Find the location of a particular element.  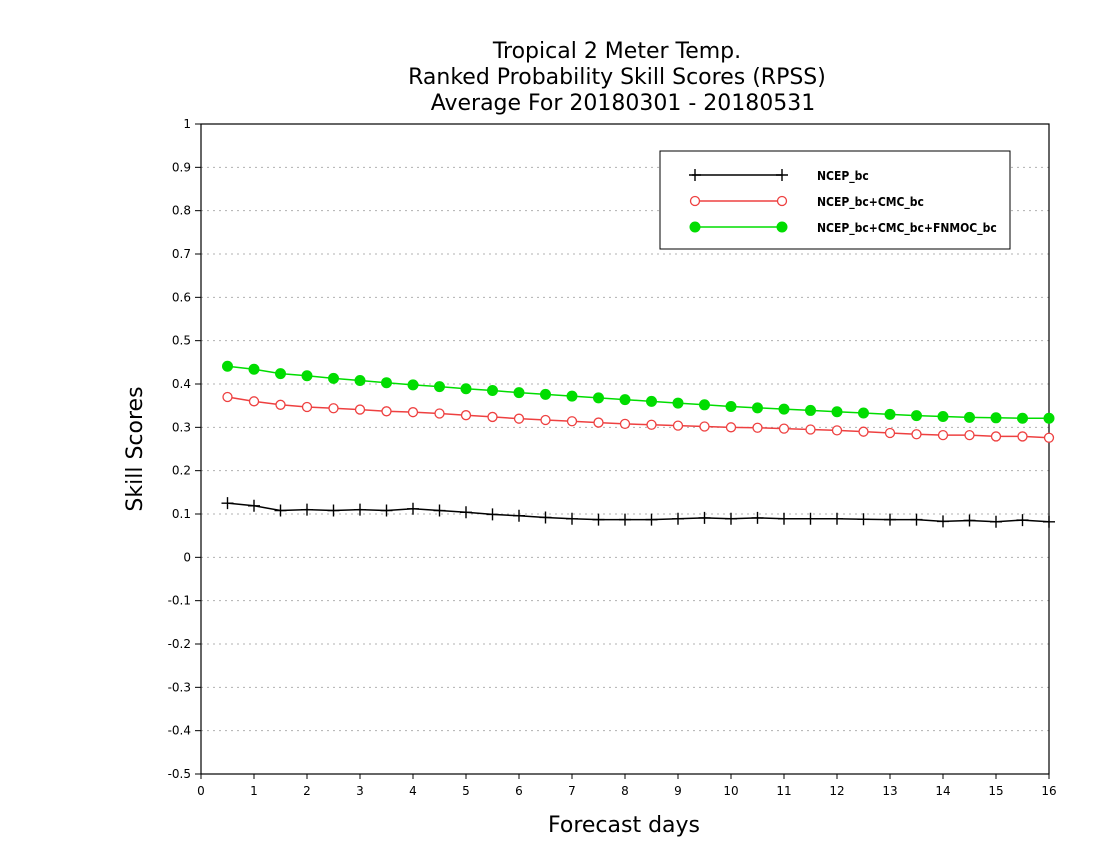

x-tick-label: 7 is located at coordinates (572, 791).